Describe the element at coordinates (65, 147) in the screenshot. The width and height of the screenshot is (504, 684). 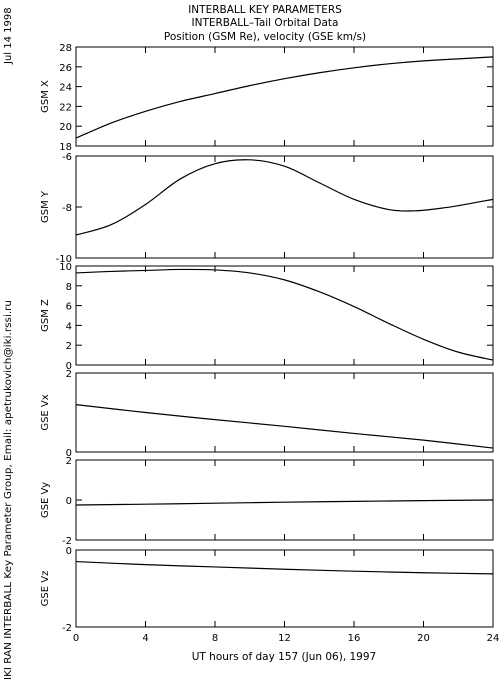
I see `y-tick-label-gsm-x: 18` at that location.